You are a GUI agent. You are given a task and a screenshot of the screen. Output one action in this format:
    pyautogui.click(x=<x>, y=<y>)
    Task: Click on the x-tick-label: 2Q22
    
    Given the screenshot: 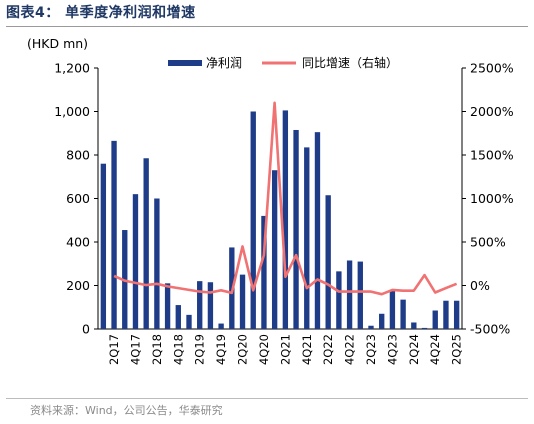 What is the action you would take?
    pyautogui.click(x=328, y=349)
    